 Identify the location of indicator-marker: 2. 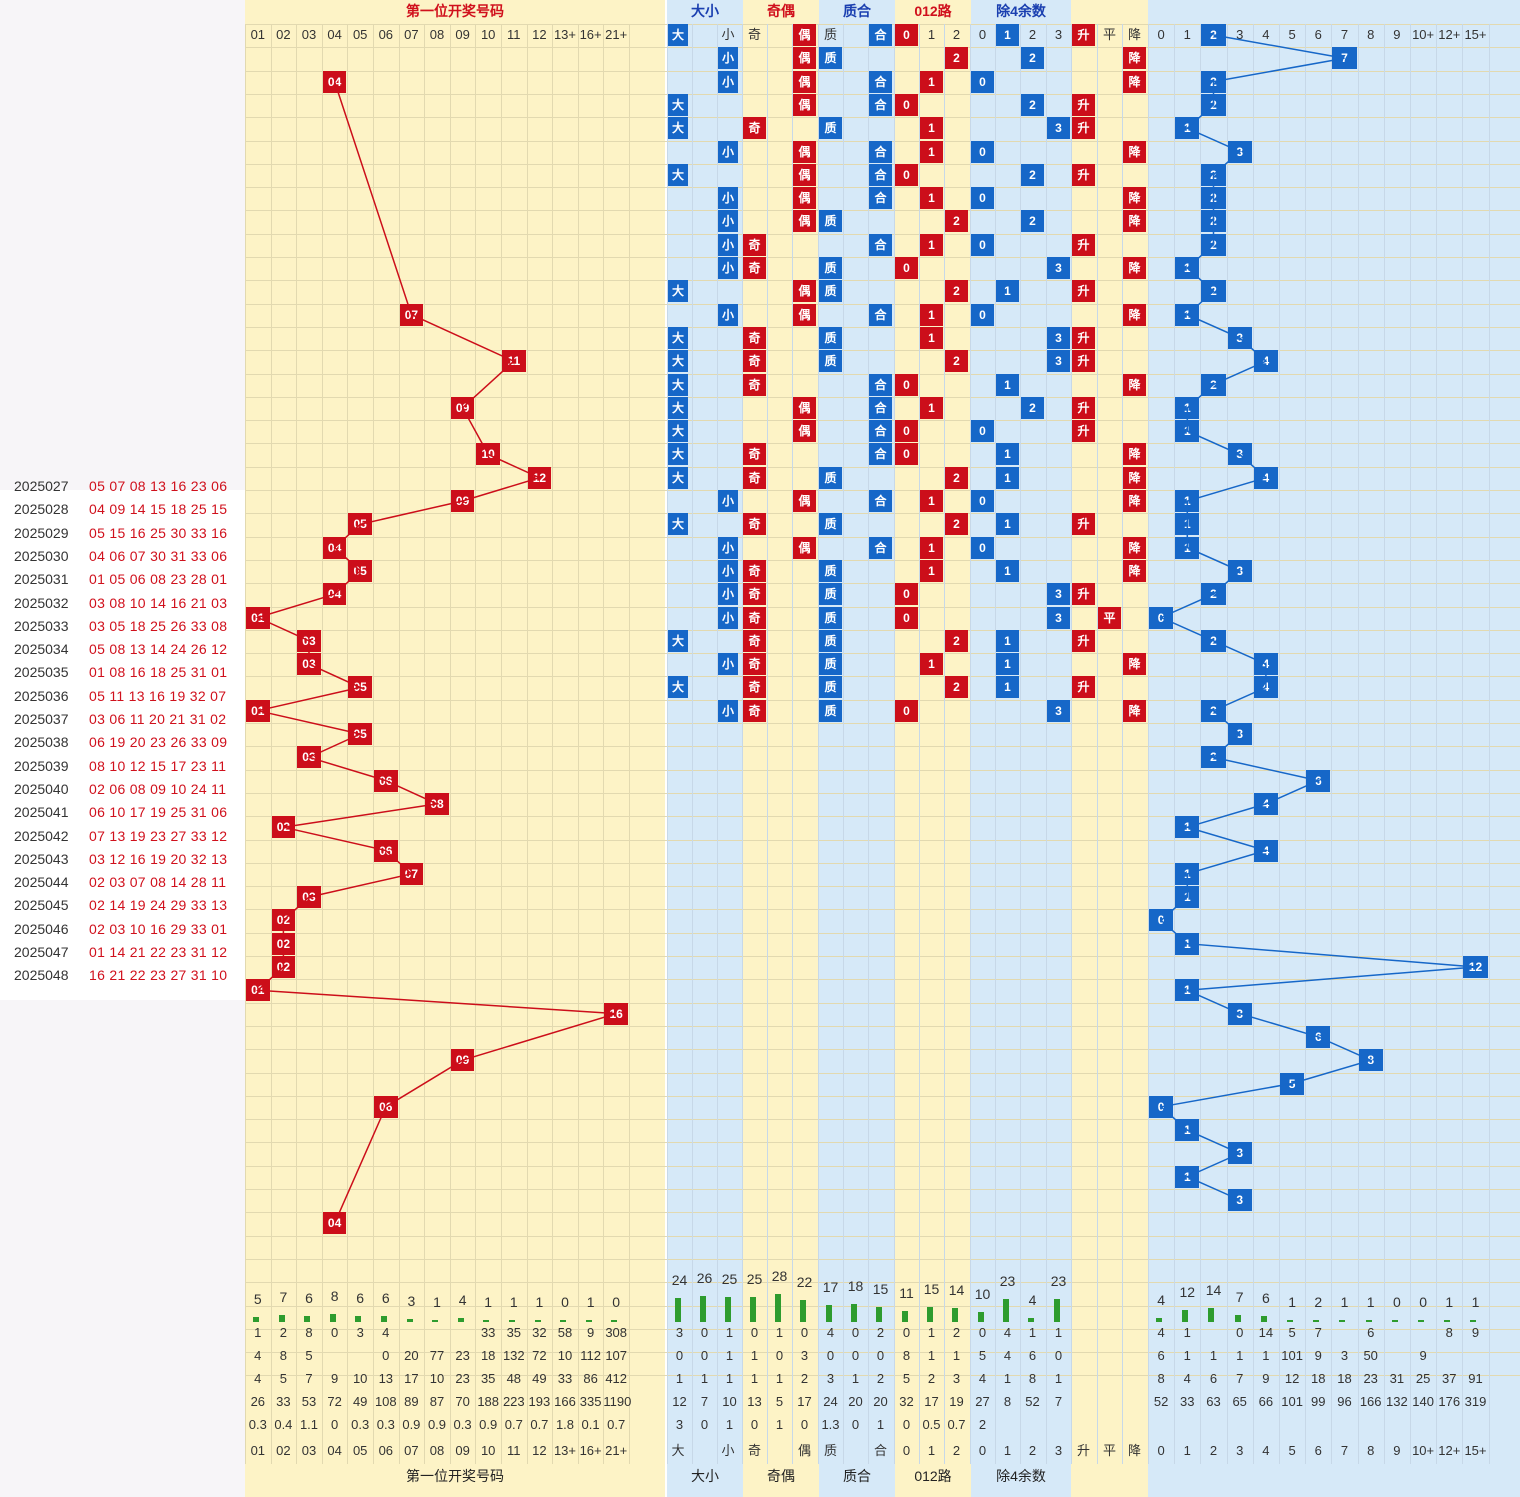
(956, 524).